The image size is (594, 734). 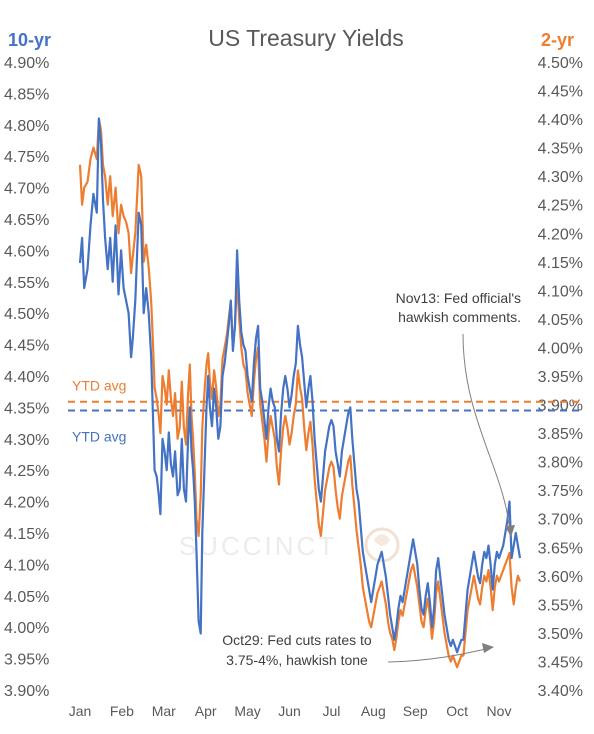 I want to click on annotation-oct29-text: Oct29: Fed cuts rates to, so click(x=297, y=640).